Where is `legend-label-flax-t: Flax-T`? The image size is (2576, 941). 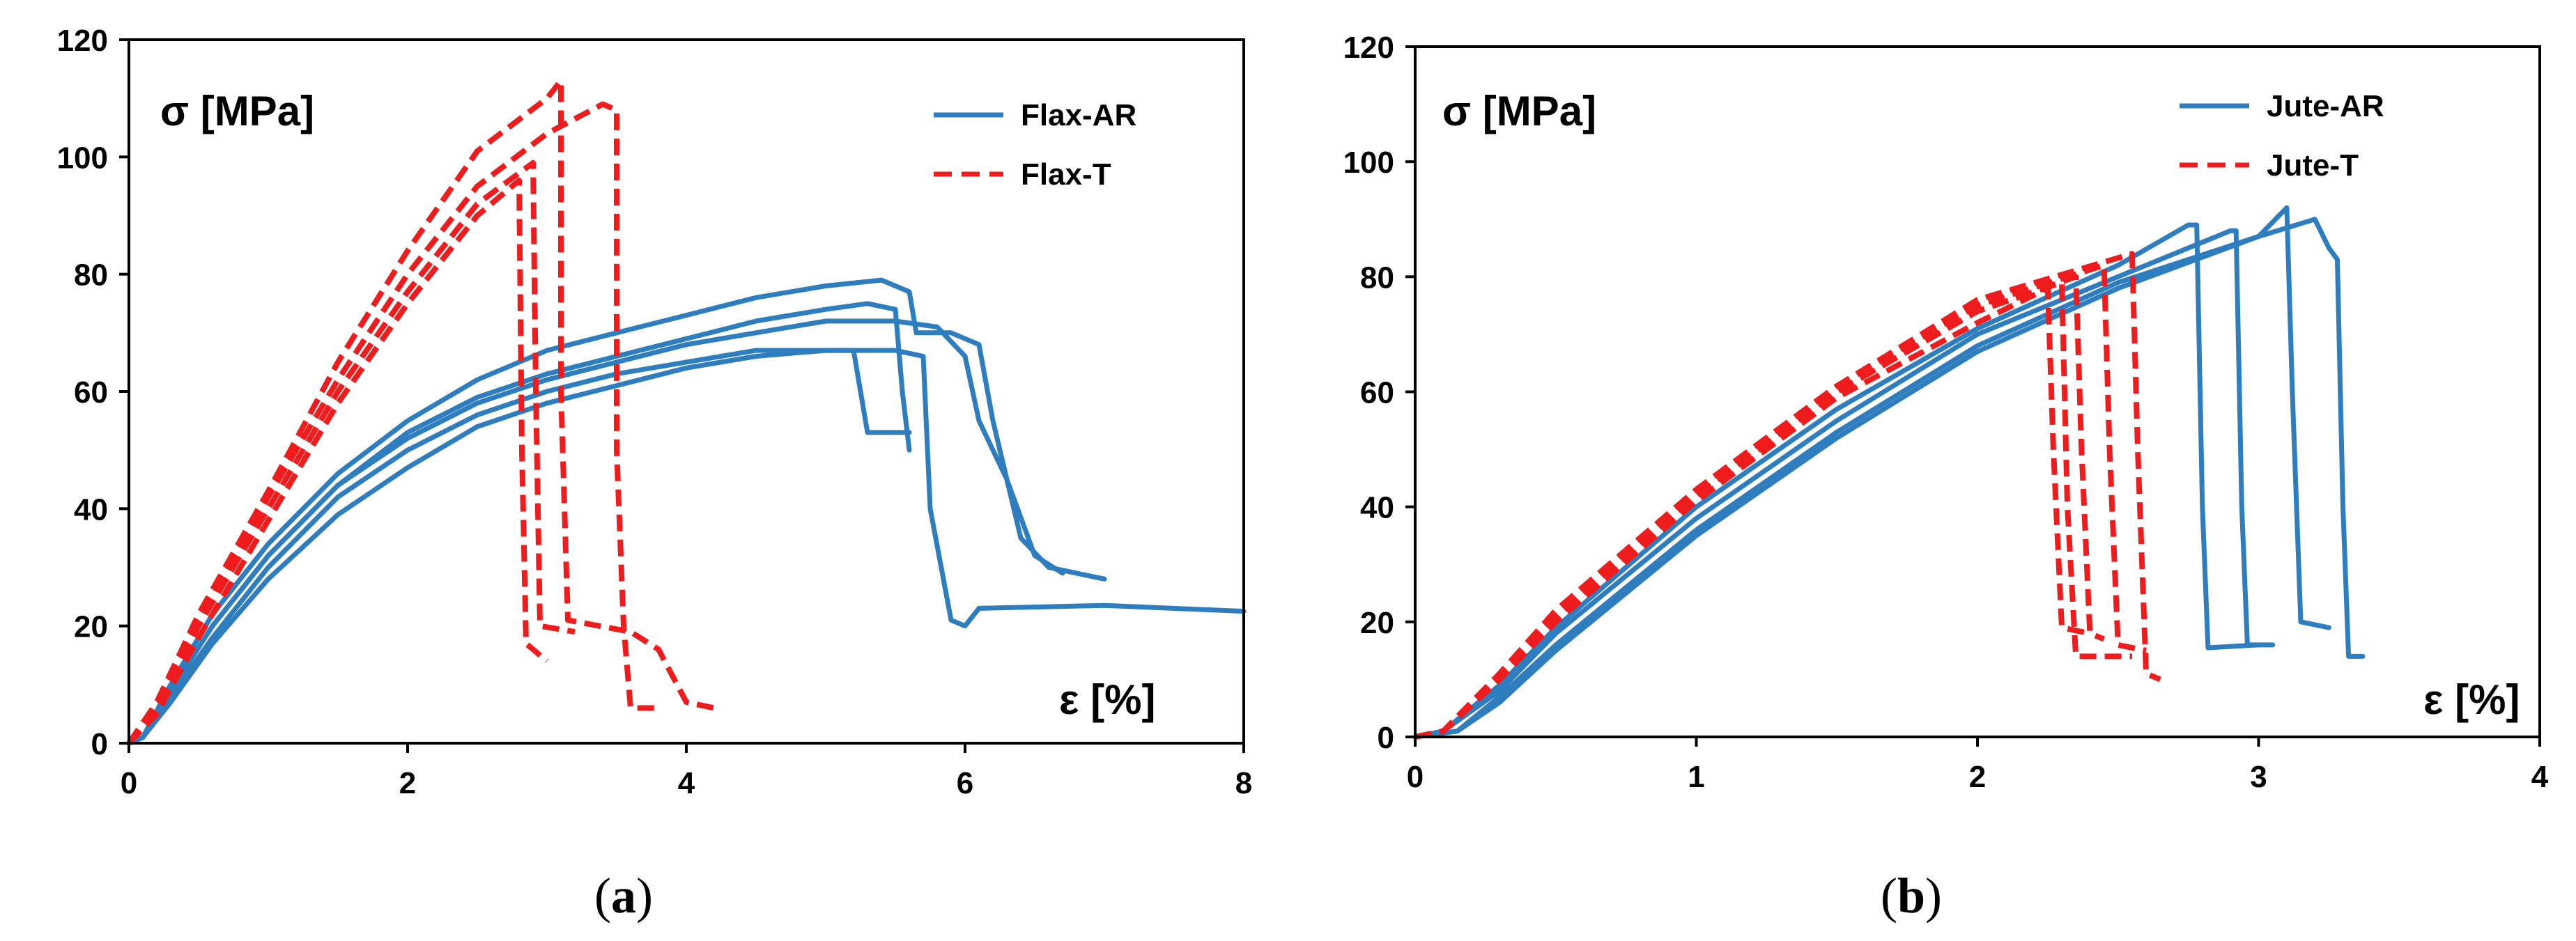
legend-label-flax-t: Flax-T is located at coordinates (1066, 174).